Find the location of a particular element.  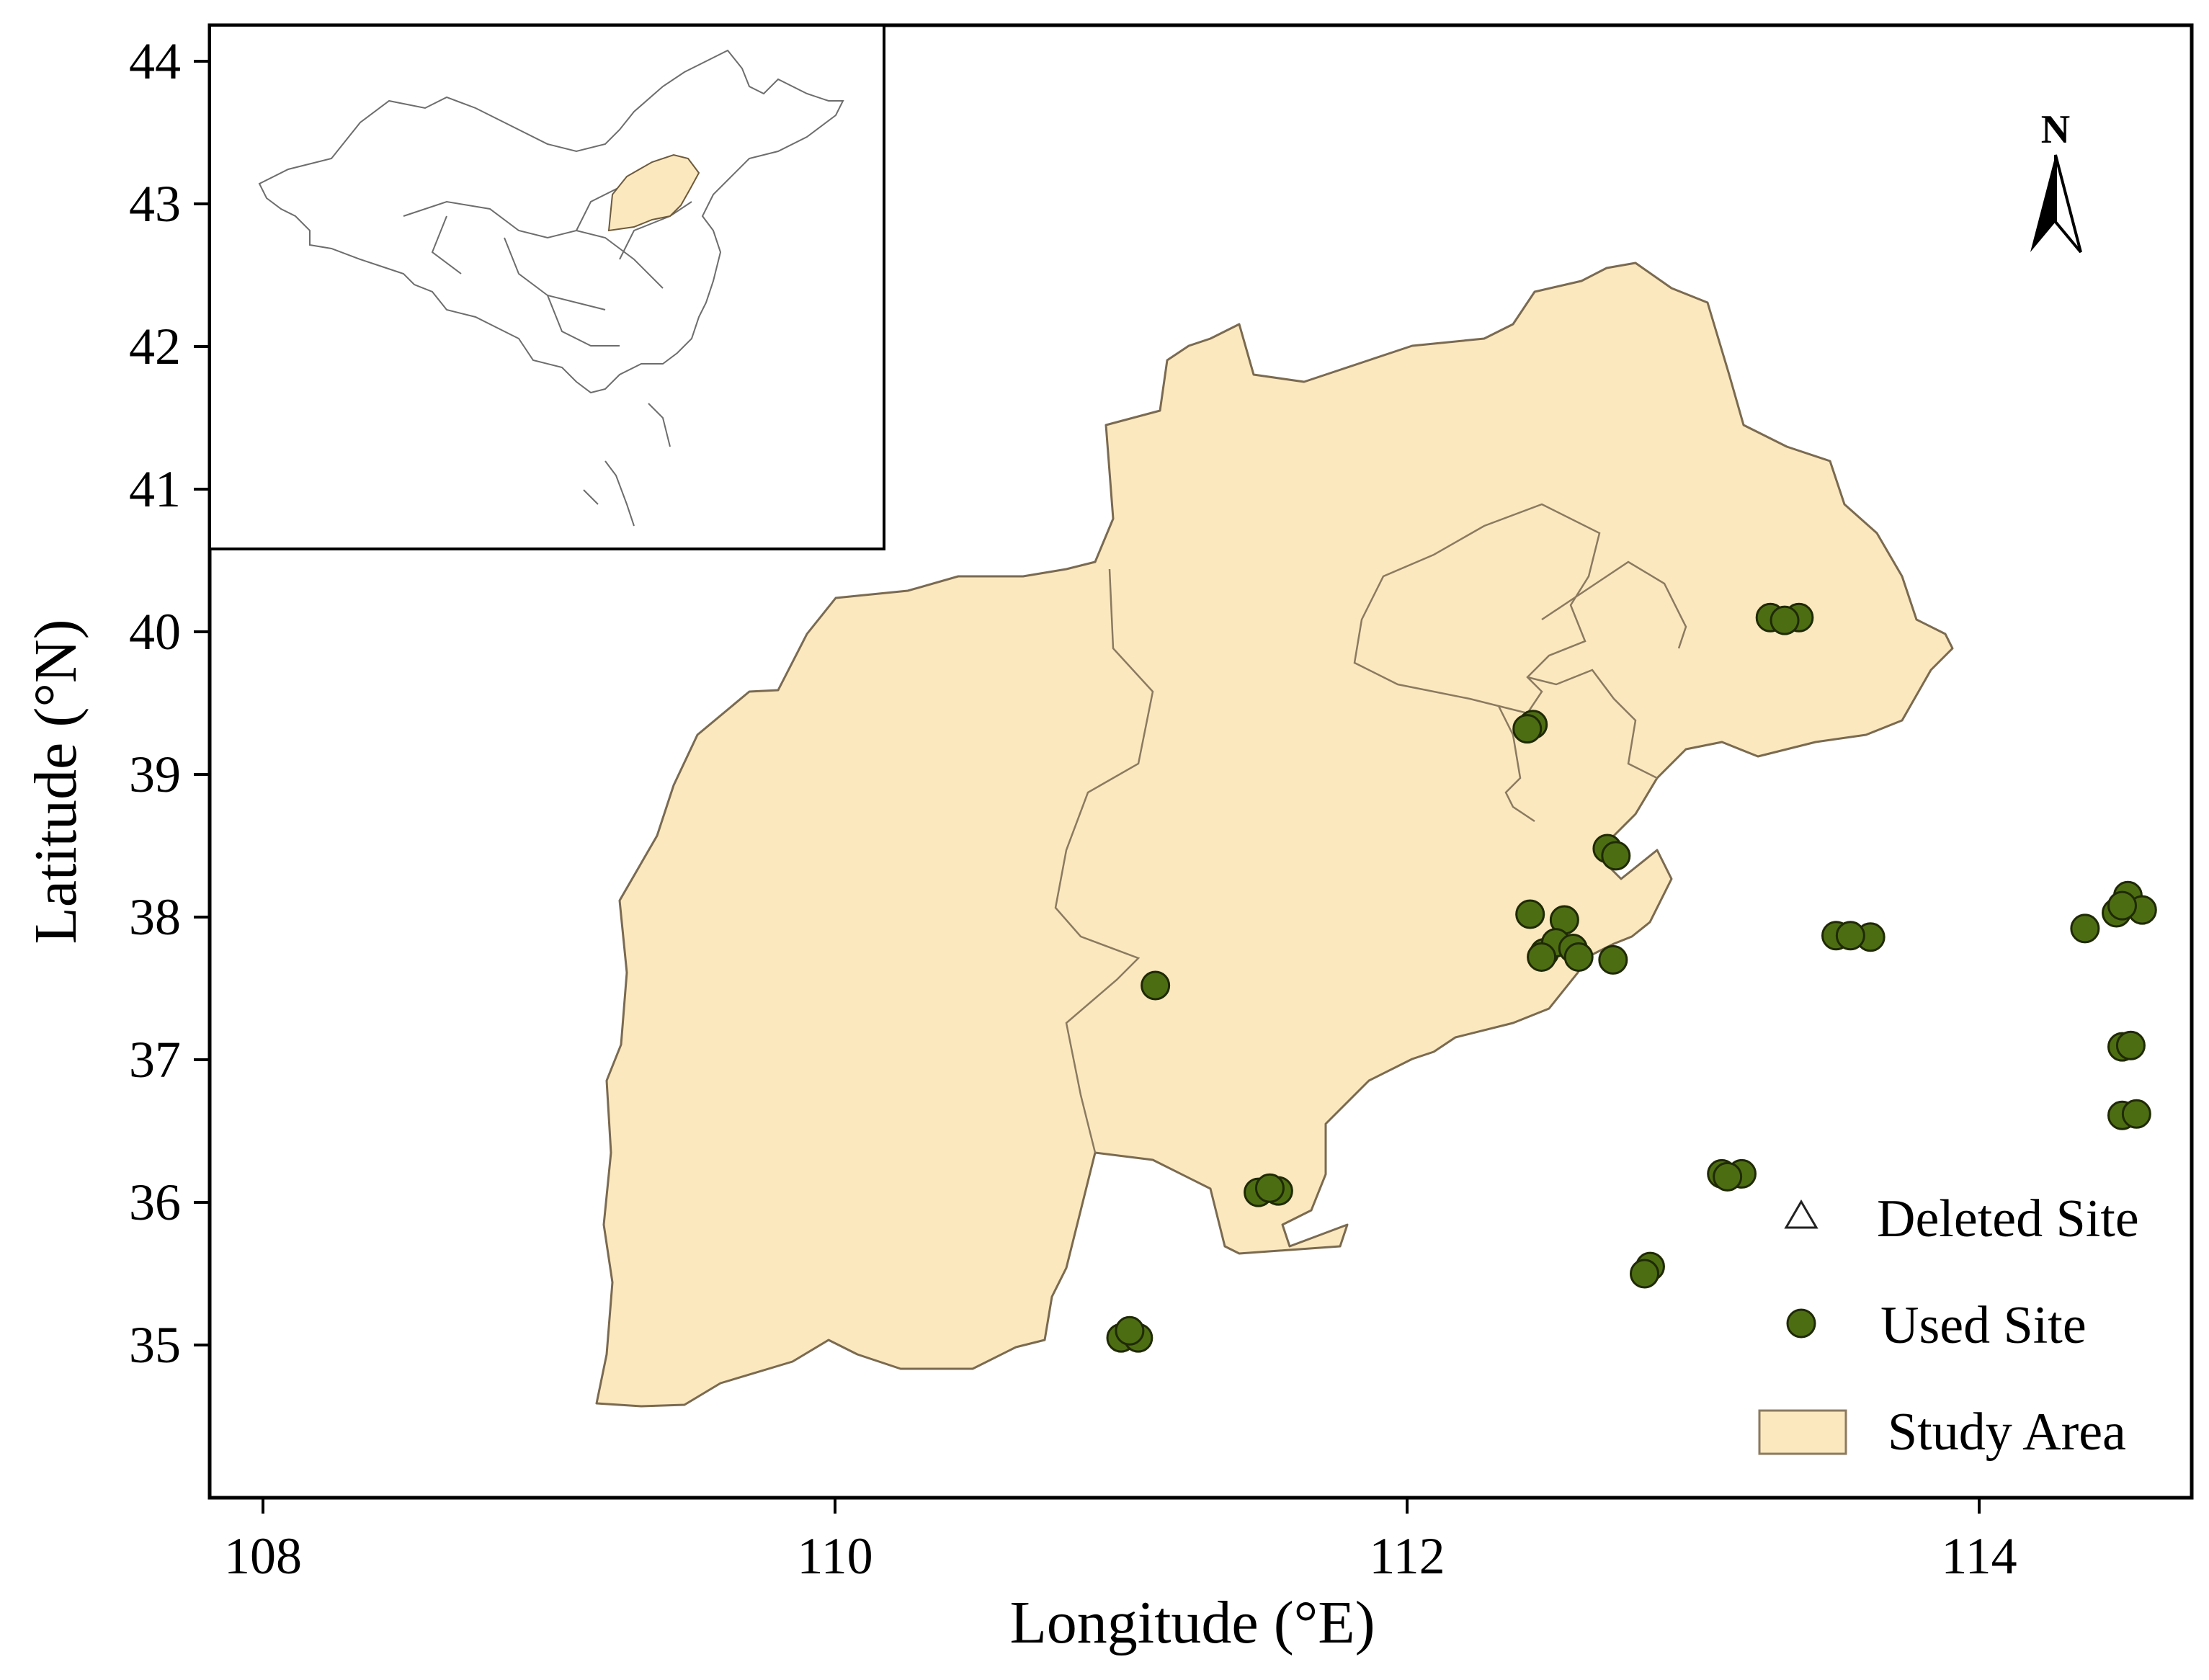

y-tick-label: 39 is located at coordinates (155, 774).